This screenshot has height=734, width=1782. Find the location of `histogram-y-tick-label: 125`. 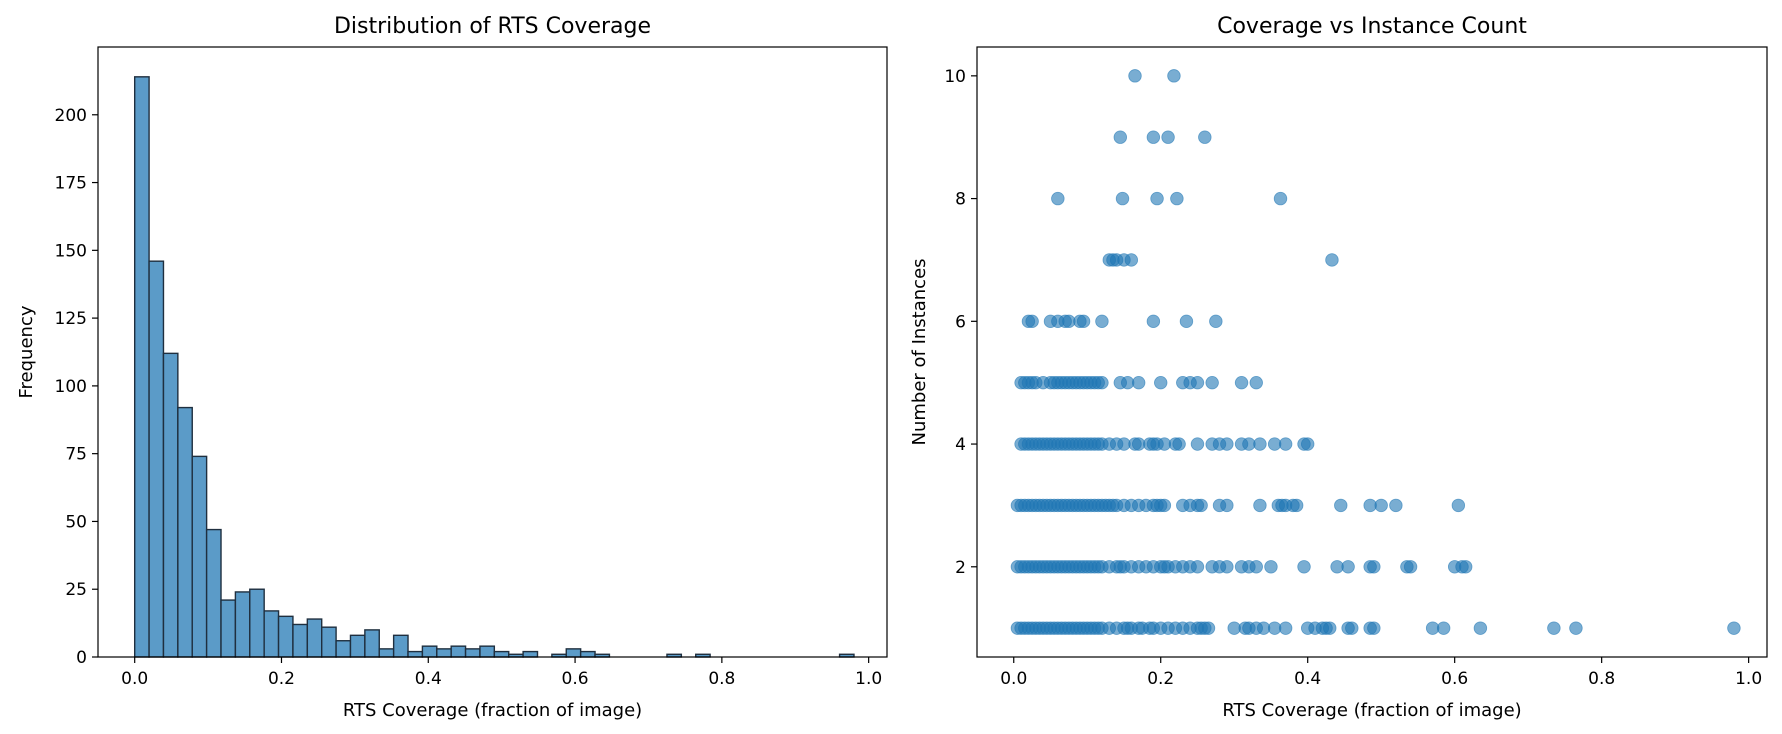

histogram-y-tick-label: 125 is located at coordinates (71, 319).